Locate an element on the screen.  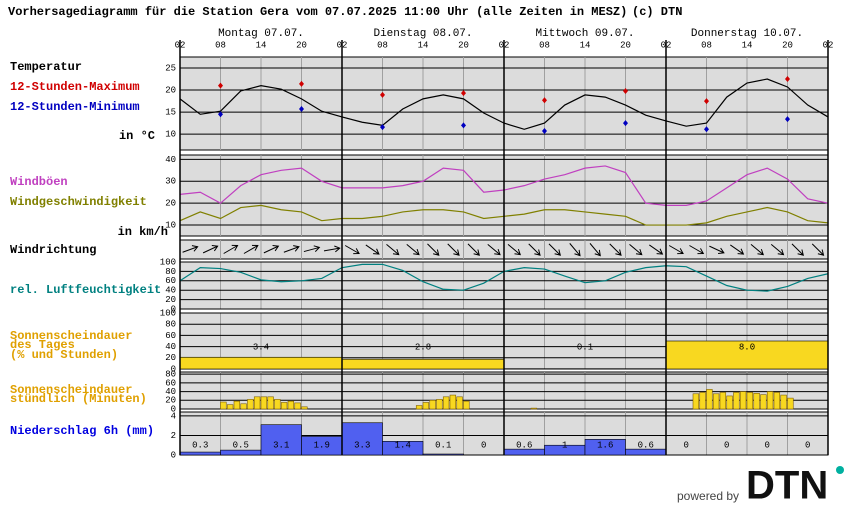
y-tick-label: 20 is located at coordinates (170, 300).